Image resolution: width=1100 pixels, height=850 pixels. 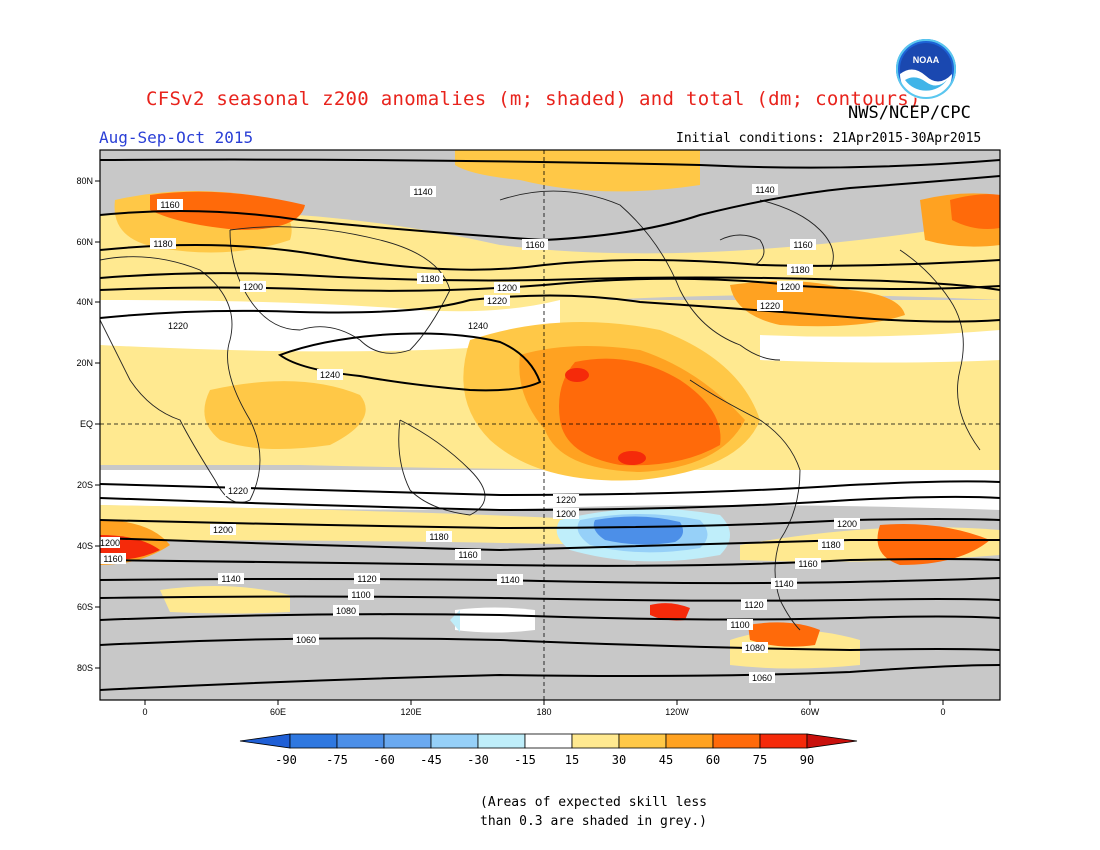 What do you see at coordinates (85, 485) in the screenshot?
I see `lat-label: 20S` at bounding box center [85, 485].